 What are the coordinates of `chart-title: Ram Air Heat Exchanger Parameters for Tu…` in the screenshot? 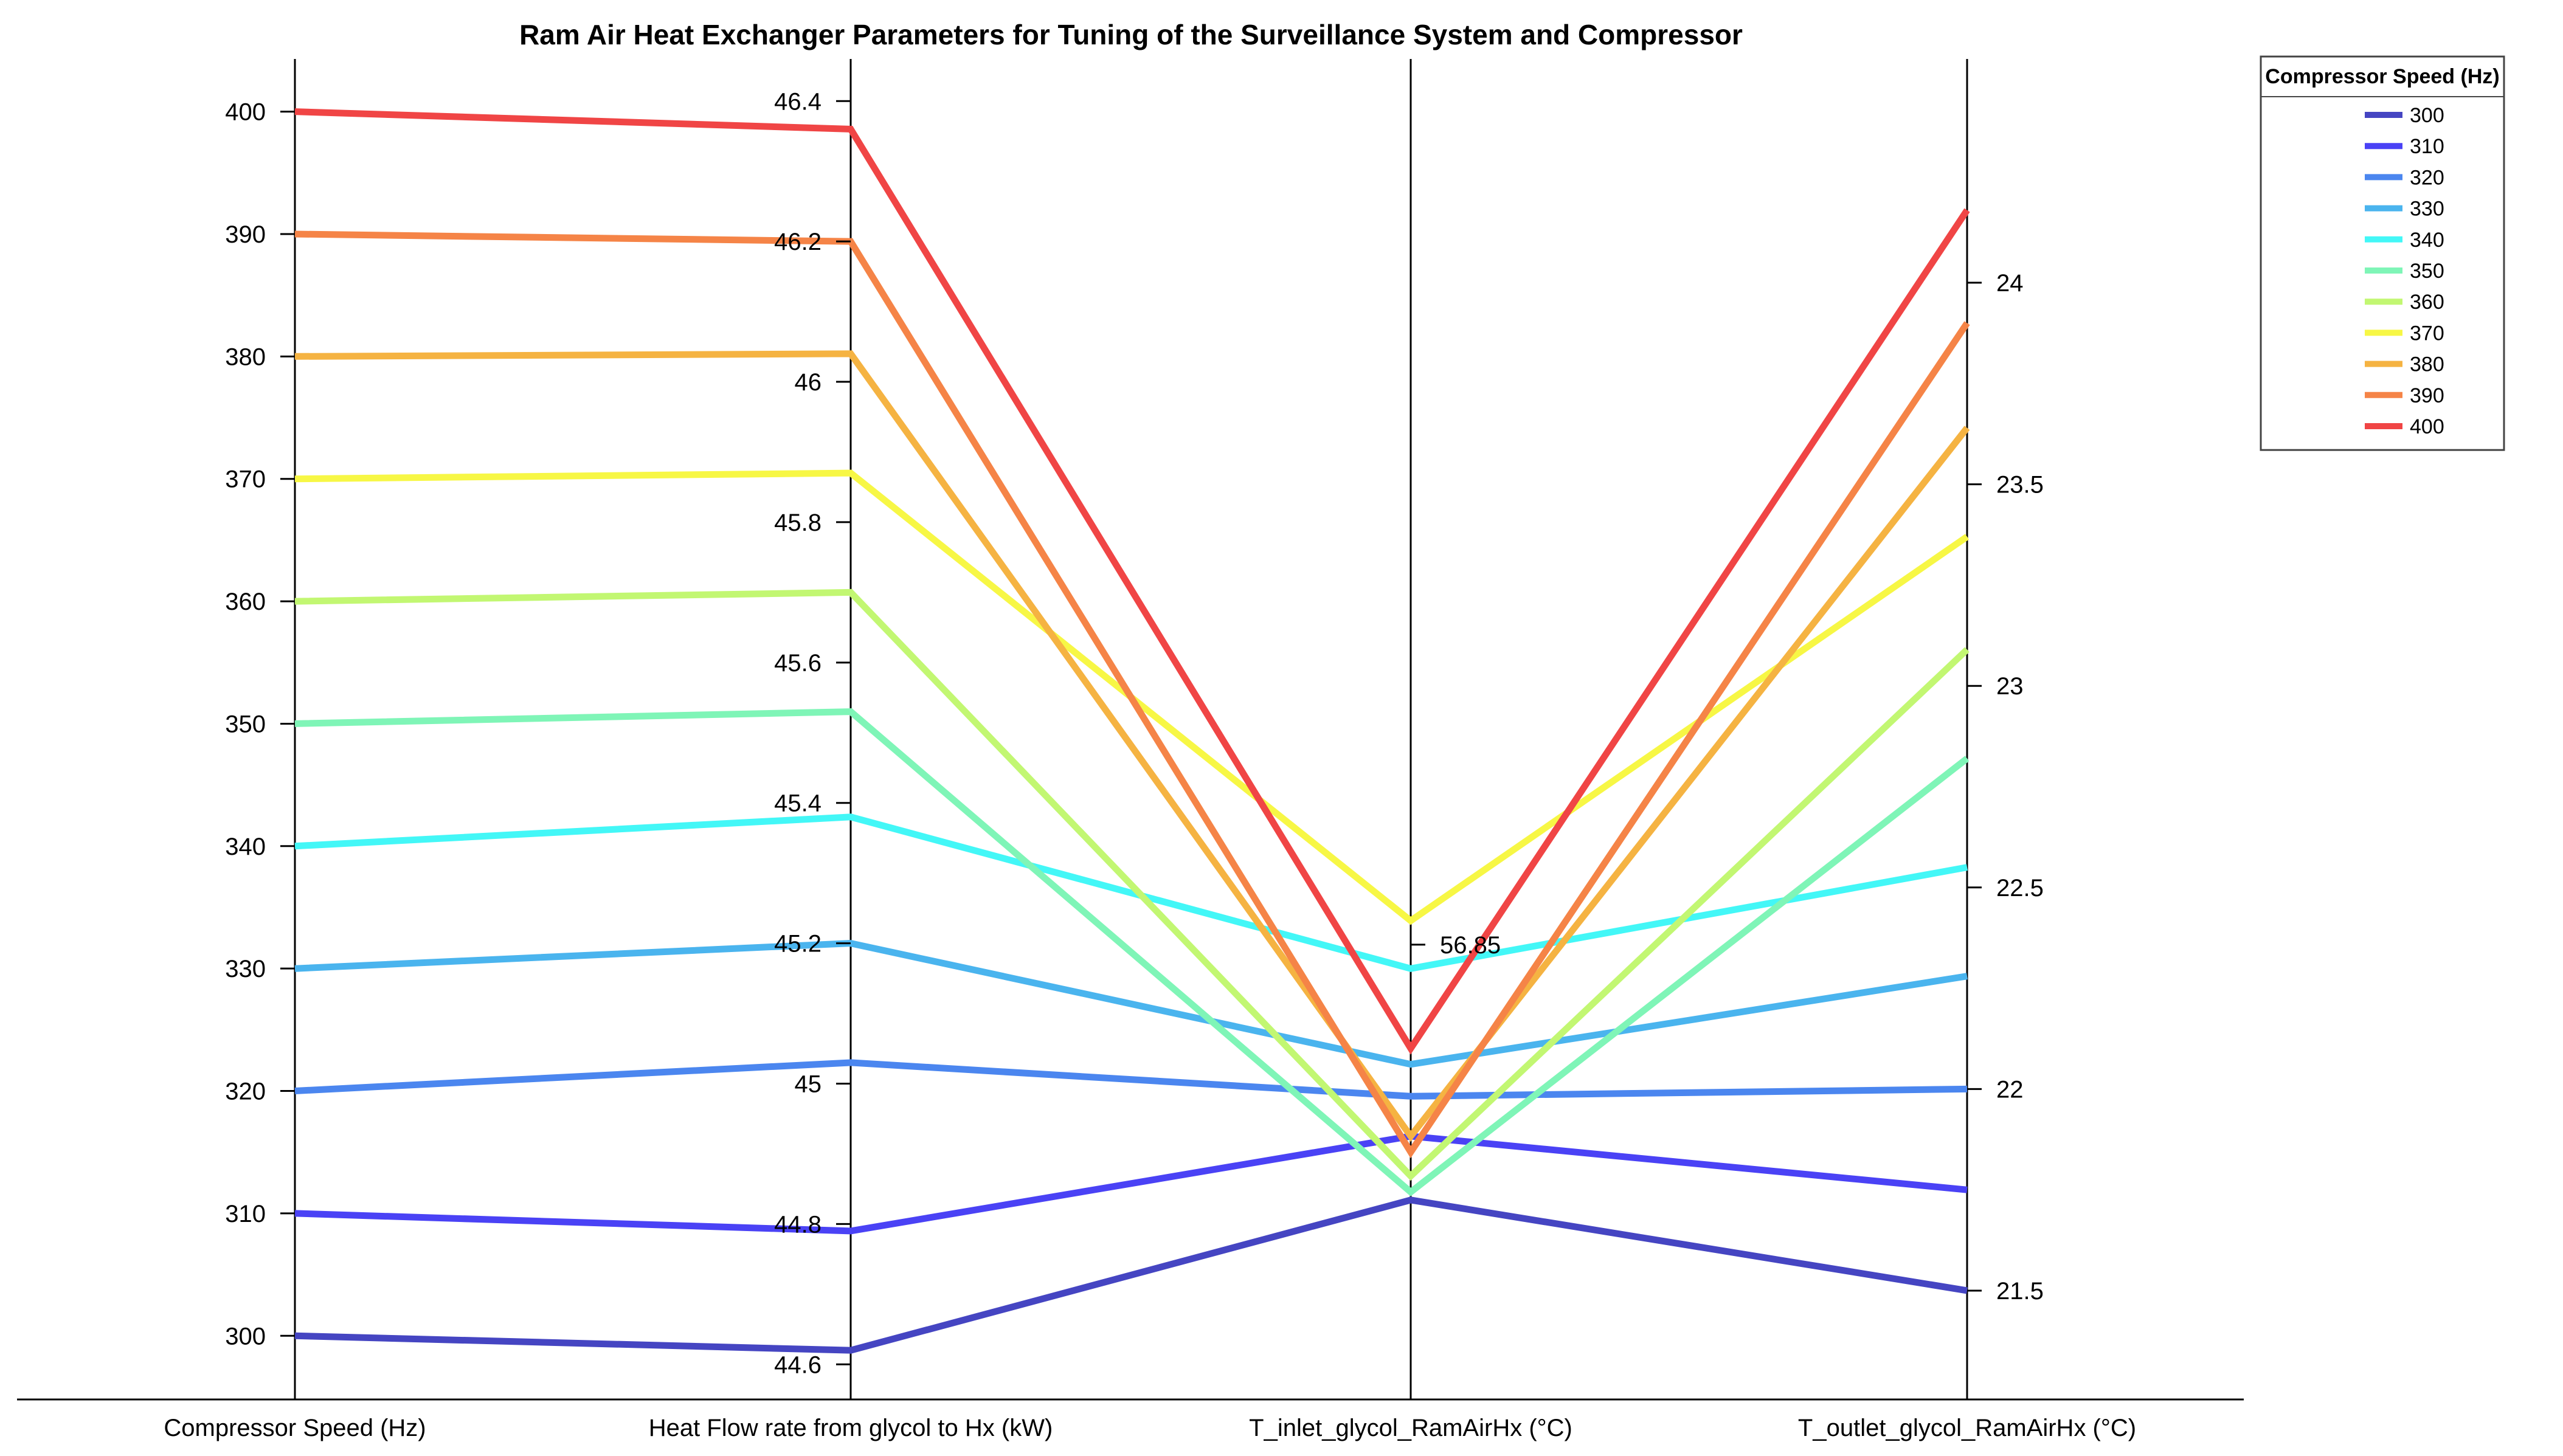 It's located at (1131, 34).